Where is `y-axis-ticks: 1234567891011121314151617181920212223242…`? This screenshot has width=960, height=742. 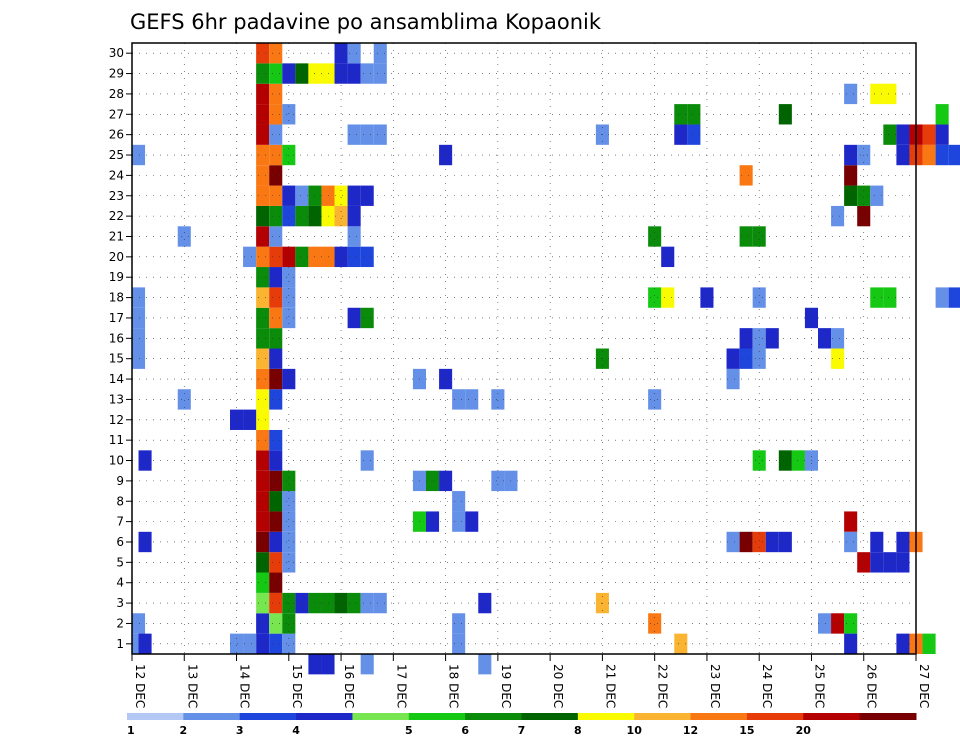
y-axis-ticks: 1234567891011121314151617181920212223242… is located at coordinates (120, 348).